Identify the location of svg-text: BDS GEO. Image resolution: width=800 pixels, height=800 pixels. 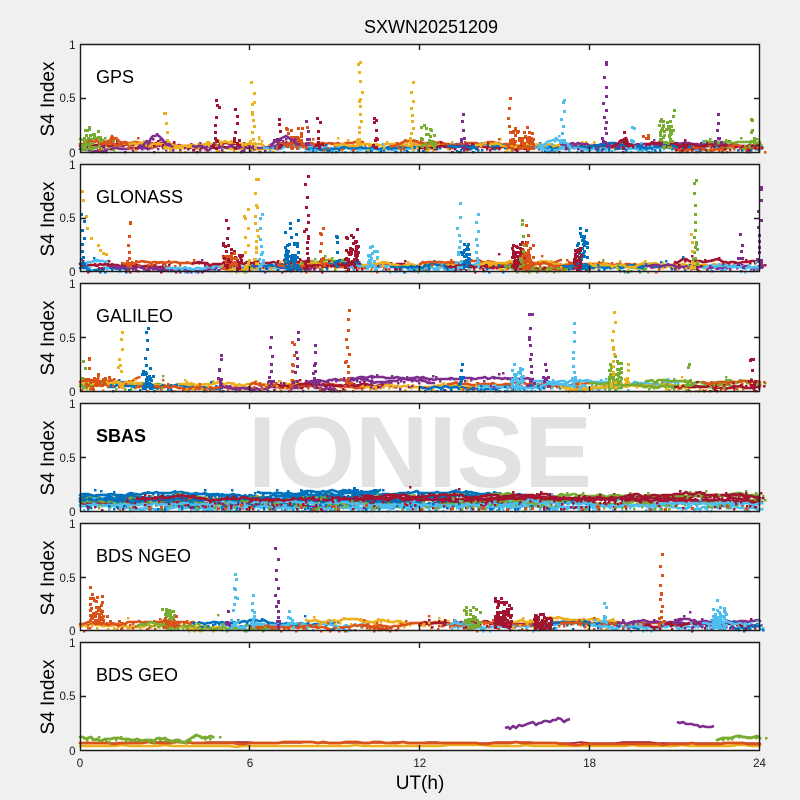
(137, 675).